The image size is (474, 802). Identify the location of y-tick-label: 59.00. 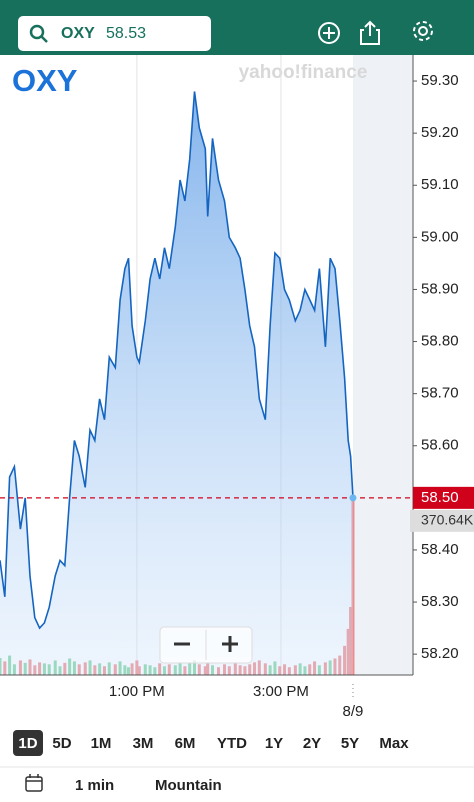
(440, 236).